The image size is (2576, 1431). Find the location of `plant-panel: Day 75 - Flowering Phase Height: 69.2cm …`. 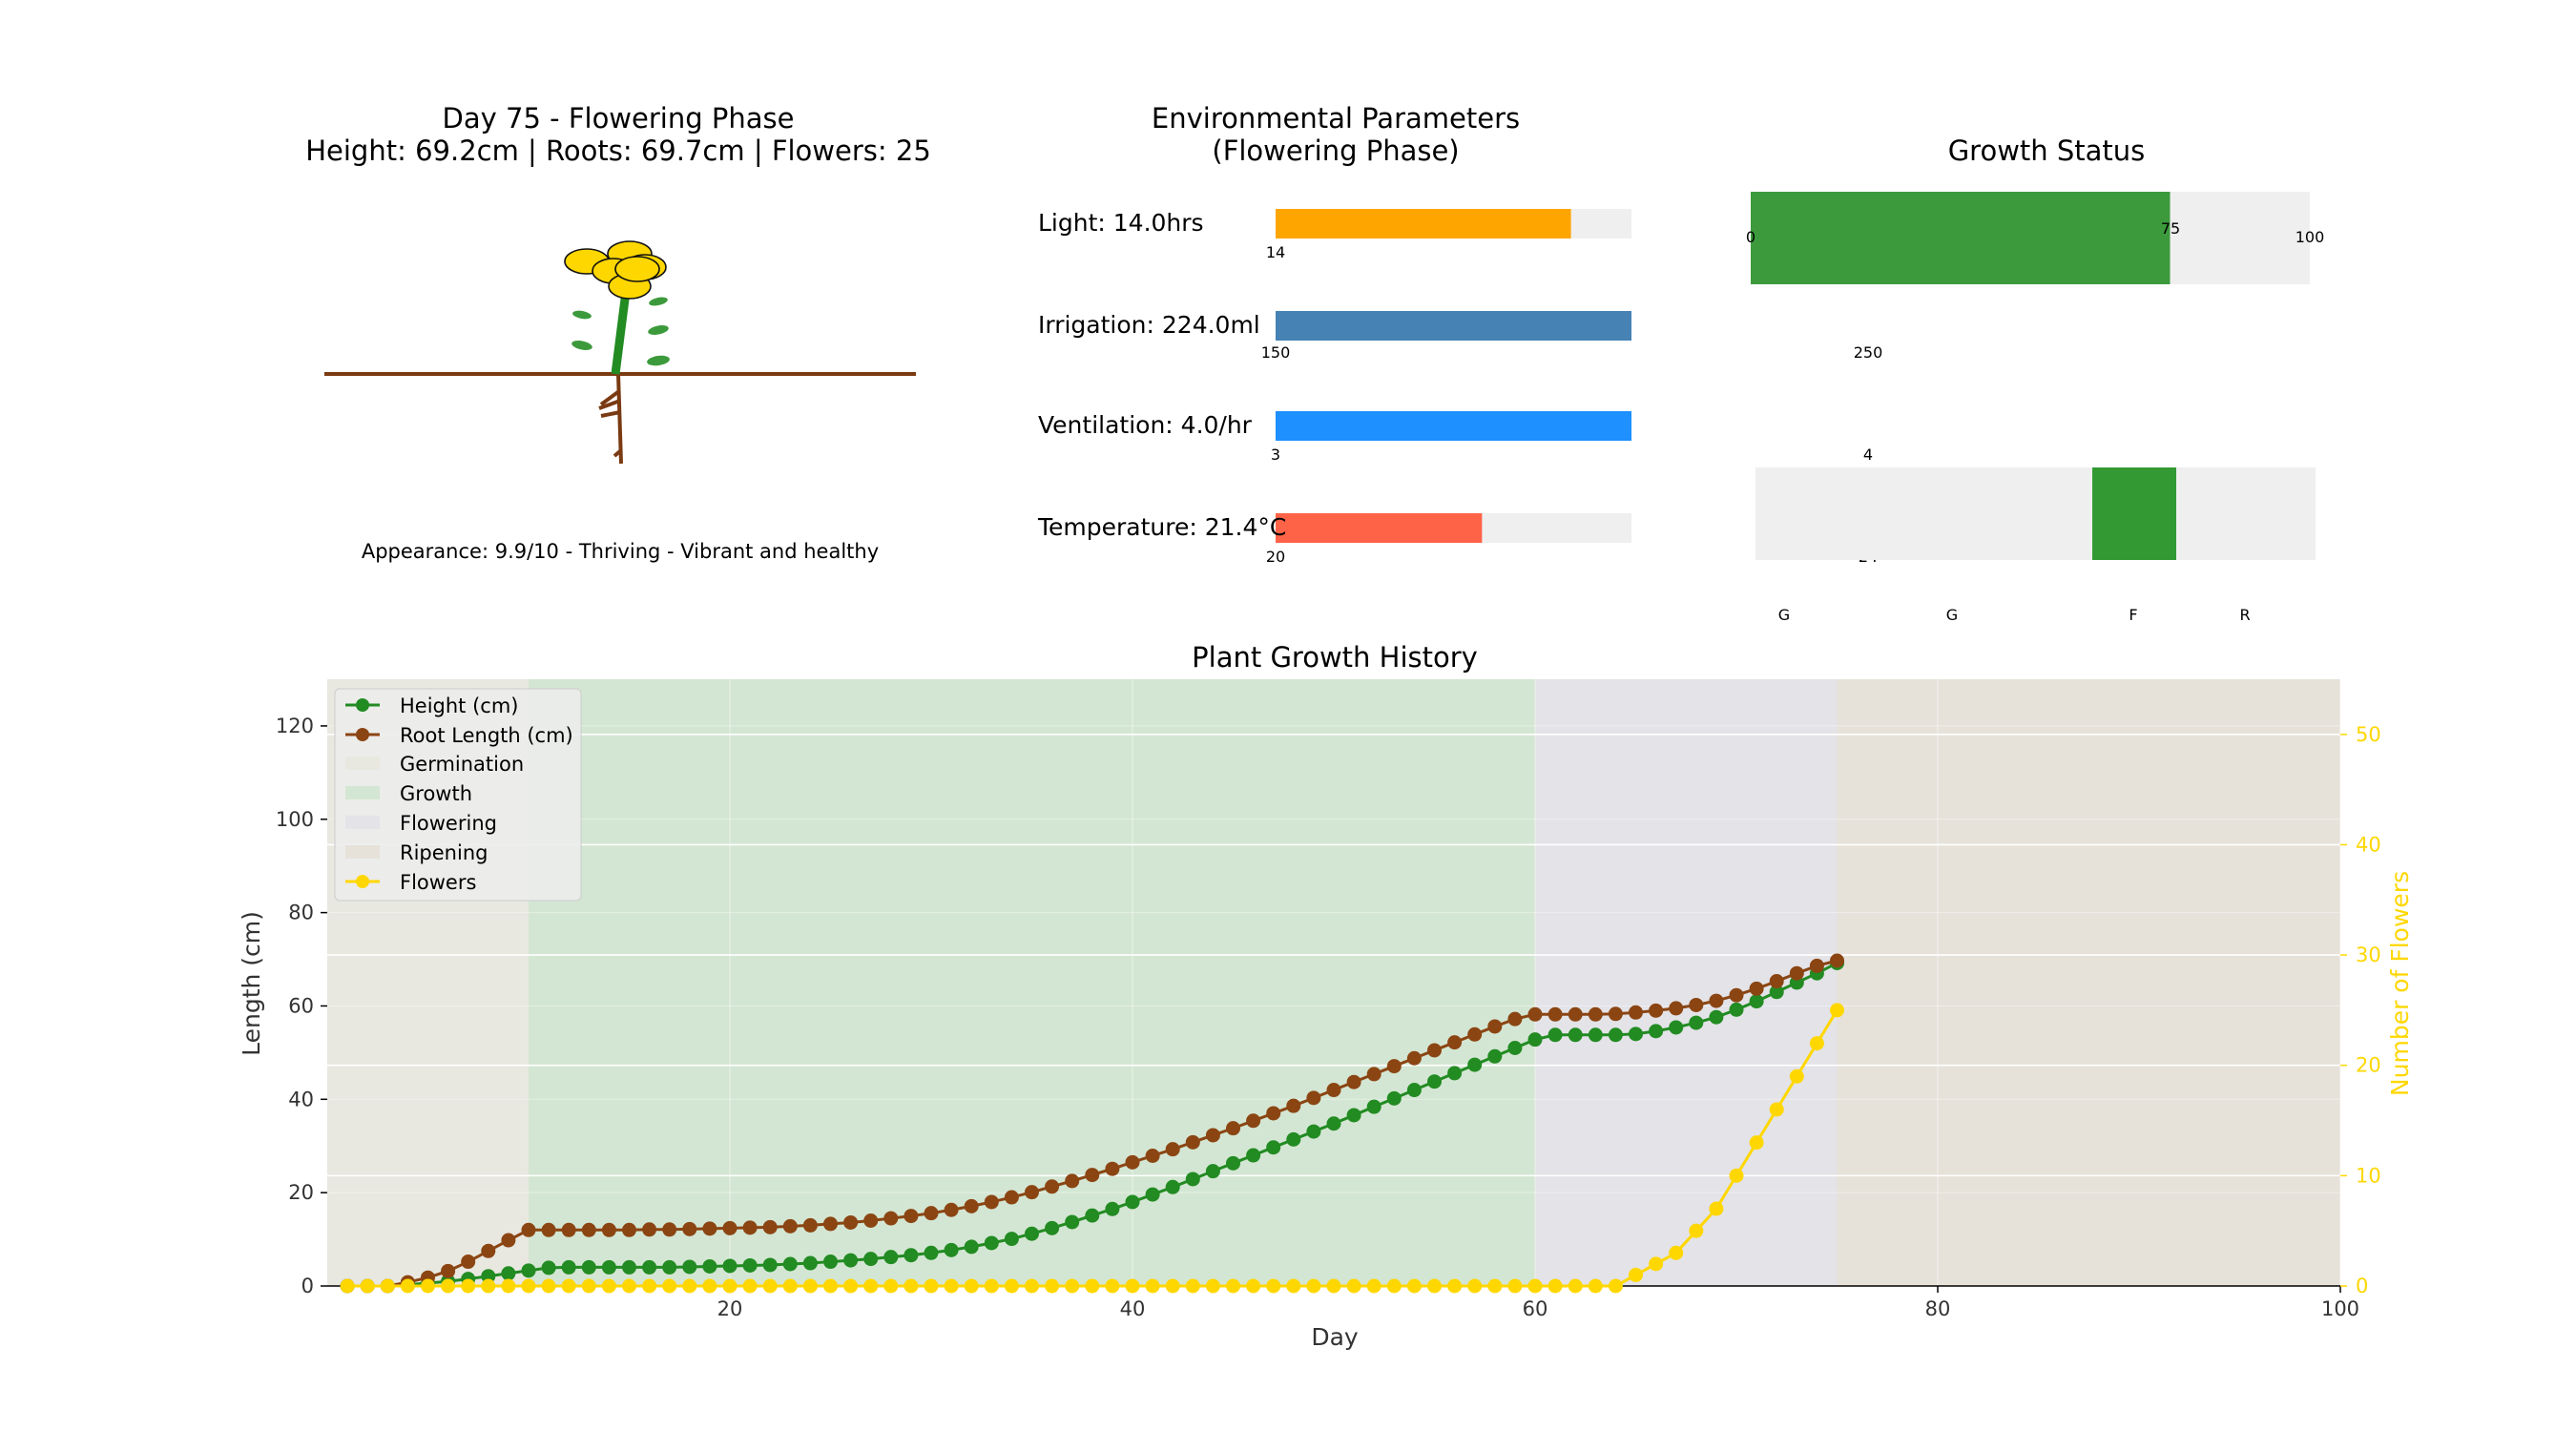

plant-panel: Day 75 - Flowering Phase Height: 69.2cm … is located at coordinates (618, 332).